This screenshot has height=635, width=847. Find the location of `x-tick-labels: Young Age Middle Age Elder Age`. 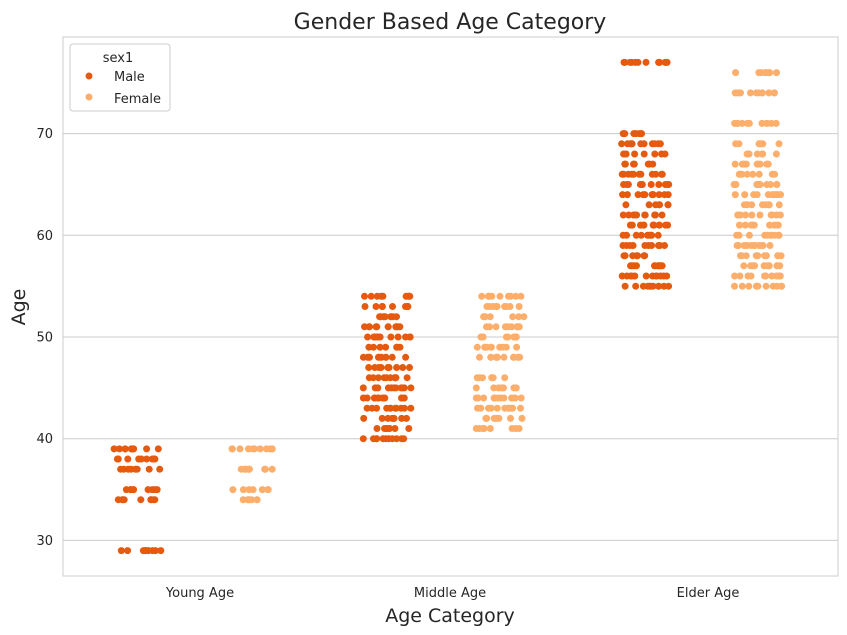

x-tick-labels: Young Age Middle Age Elder Age is located at coordinates (452, 593).